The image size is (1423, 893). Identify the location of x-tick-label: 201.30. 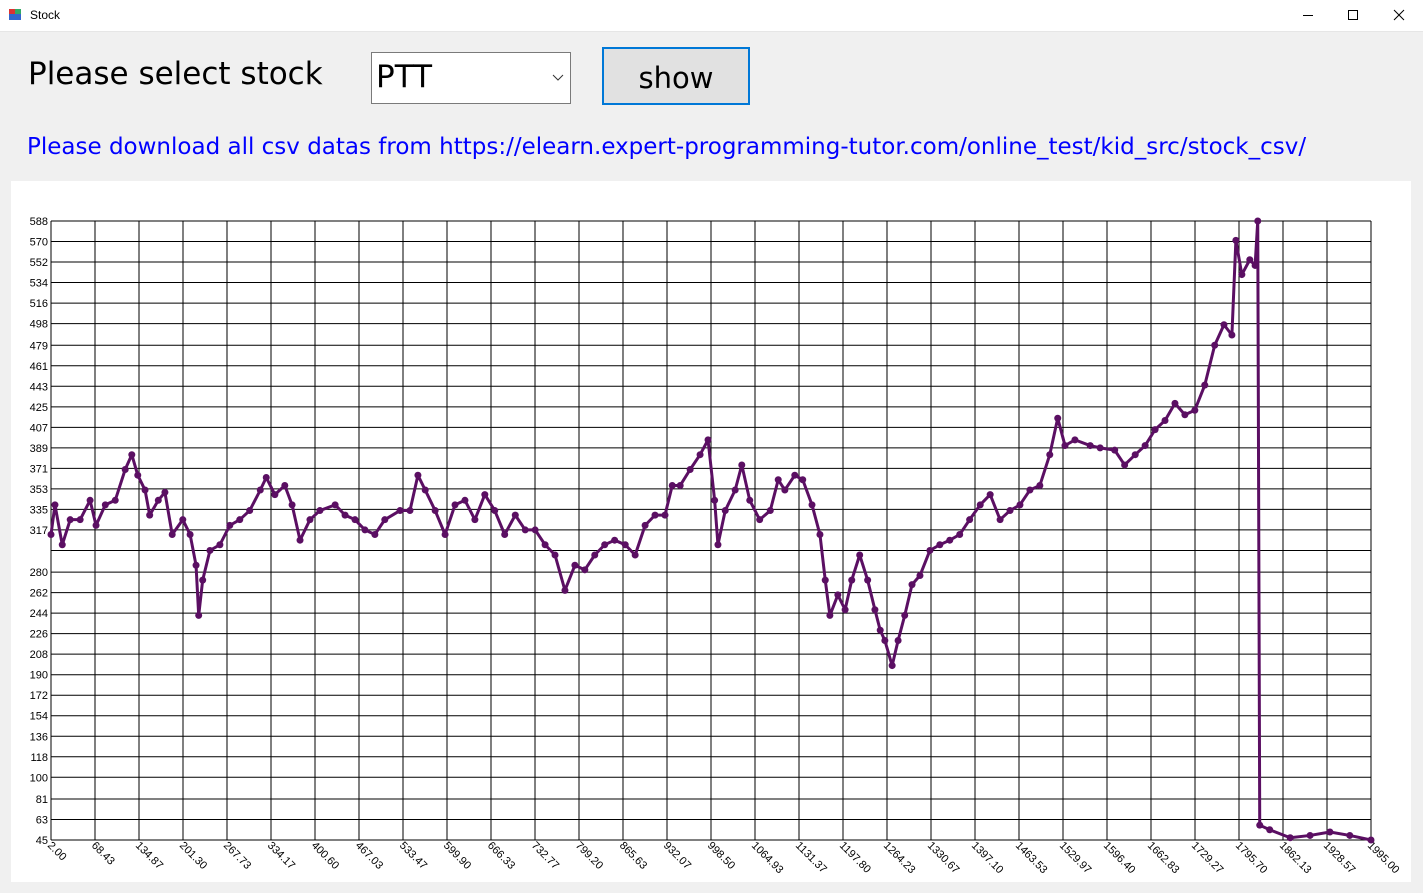
(193, 856).